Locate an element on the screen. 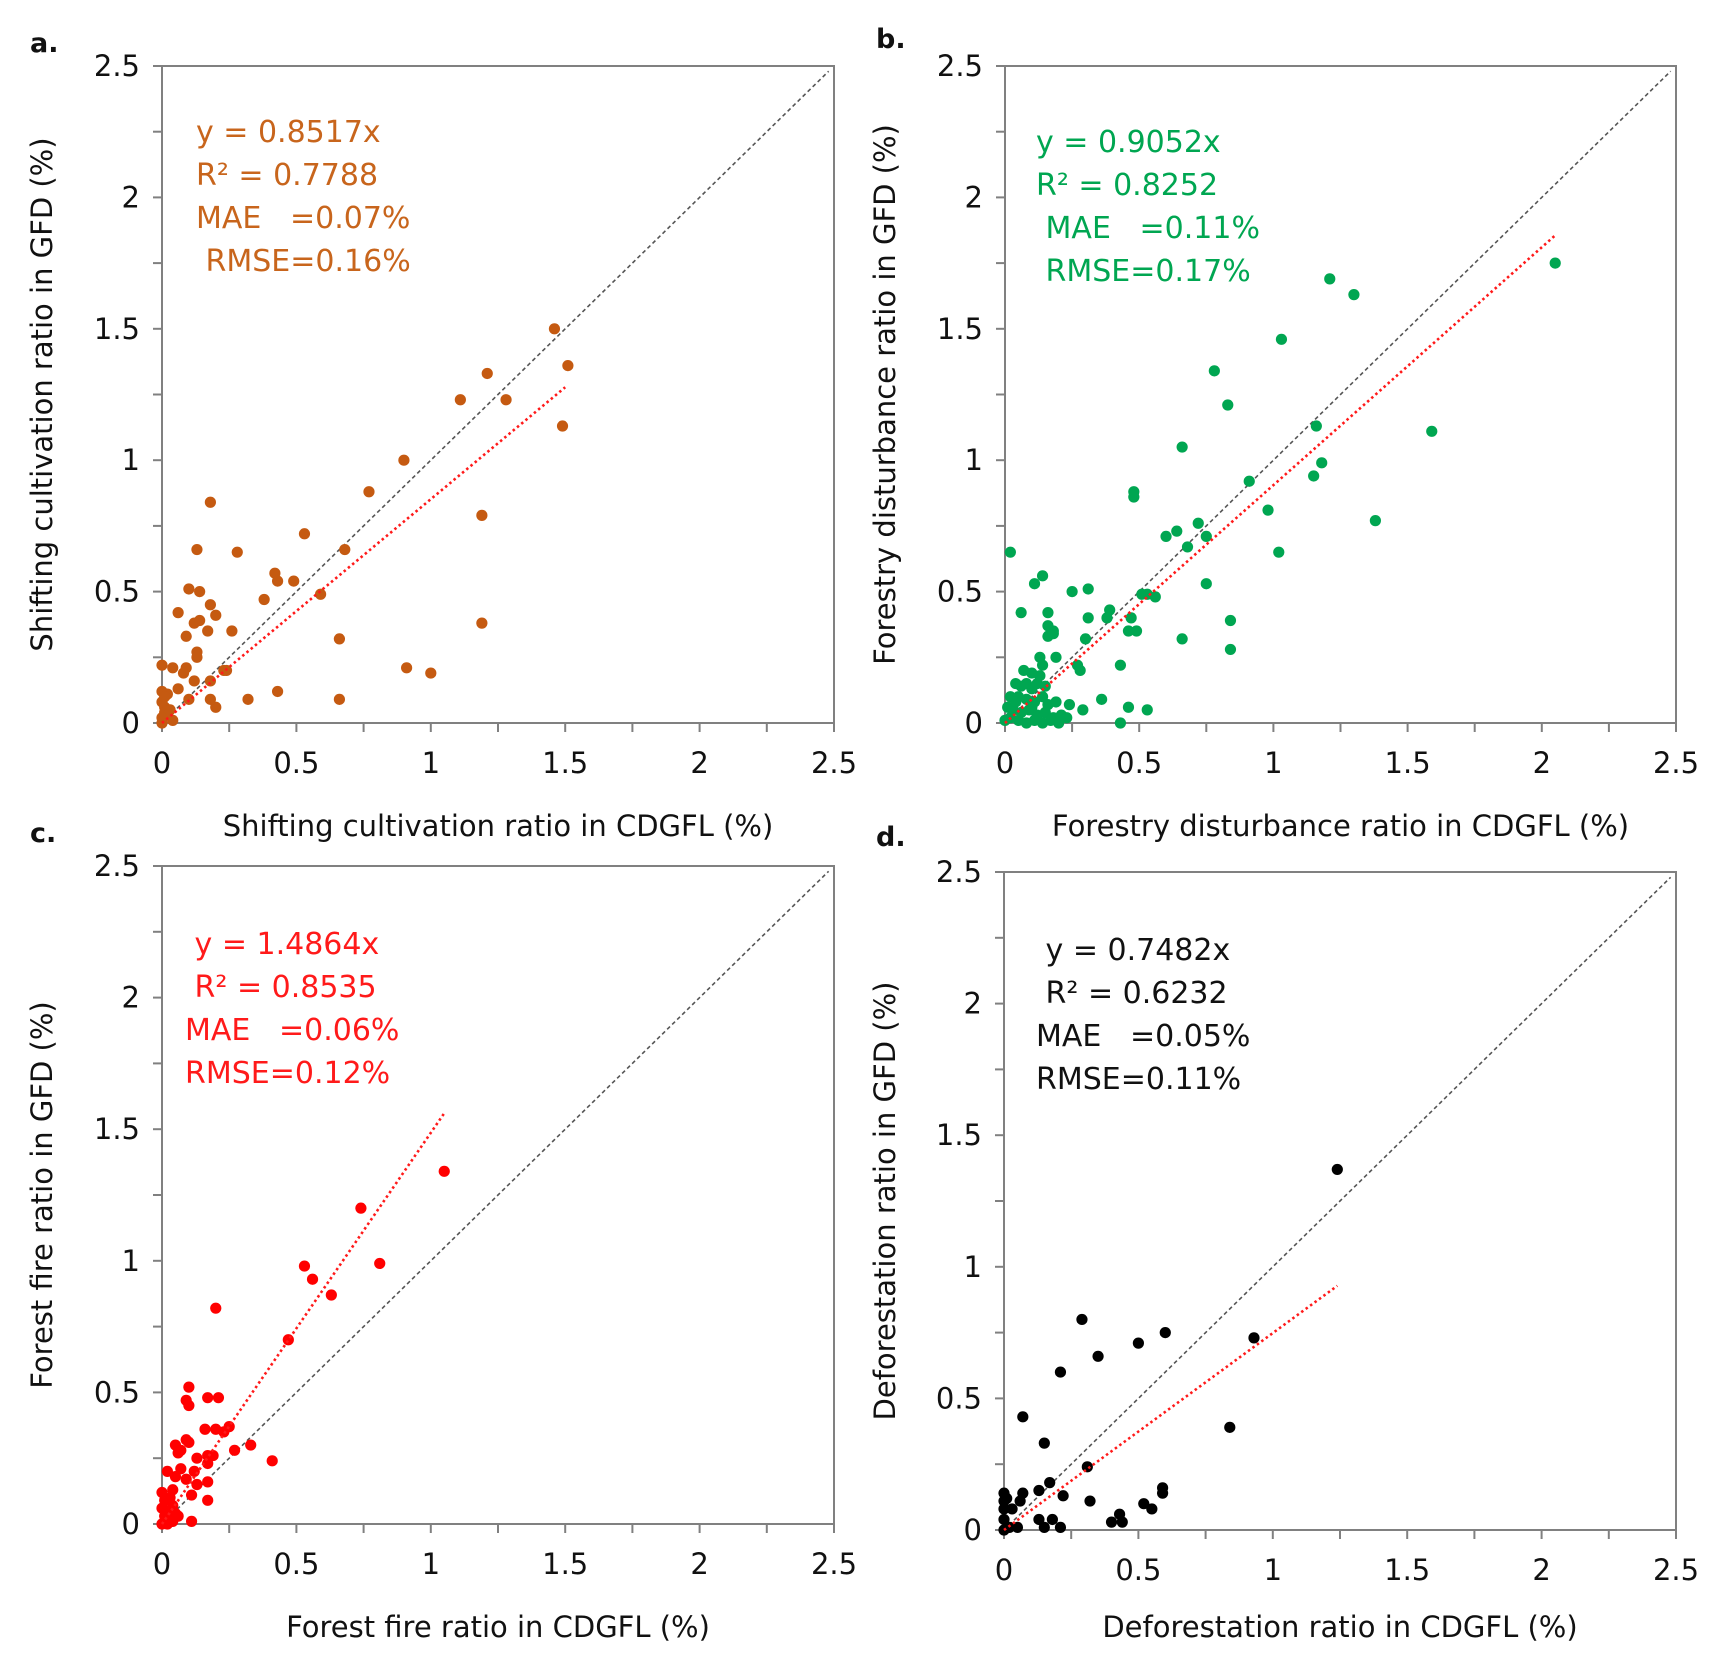 The image size is (1722, 1658). y-tick-label: 1 is located at coordinates (131, 460).